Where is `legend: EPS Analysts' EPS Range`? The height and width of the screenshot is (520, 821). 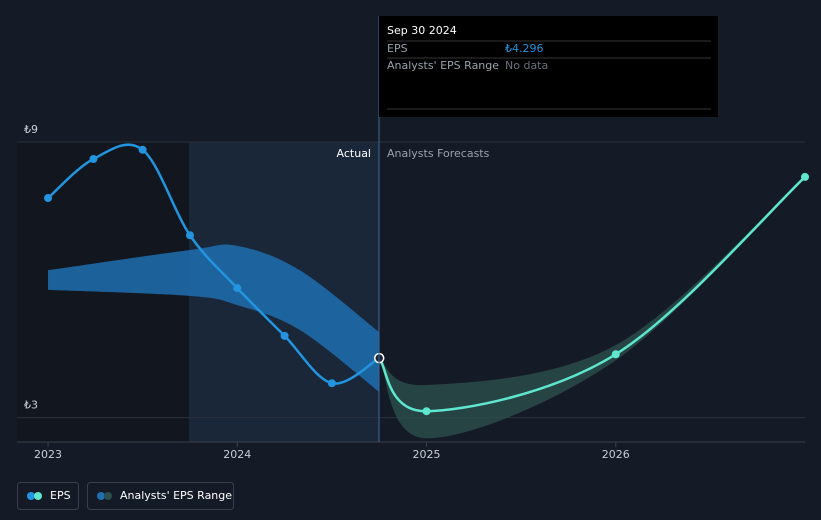
legend: EPS Analysts' EPS Range is located at coordinates (125, 496).